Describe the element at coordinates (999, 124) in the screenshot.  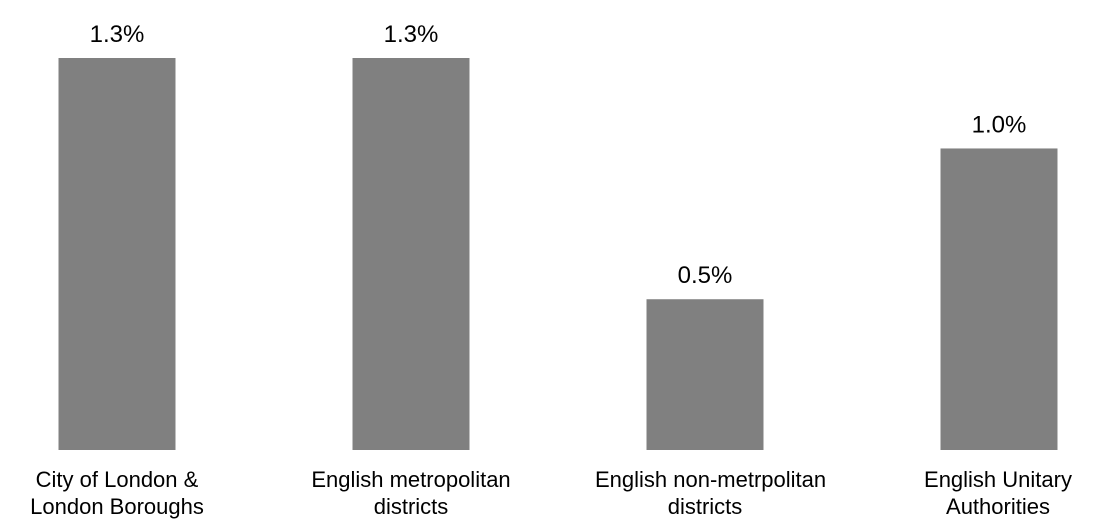
I see `data-label: 1.0%` at that location.